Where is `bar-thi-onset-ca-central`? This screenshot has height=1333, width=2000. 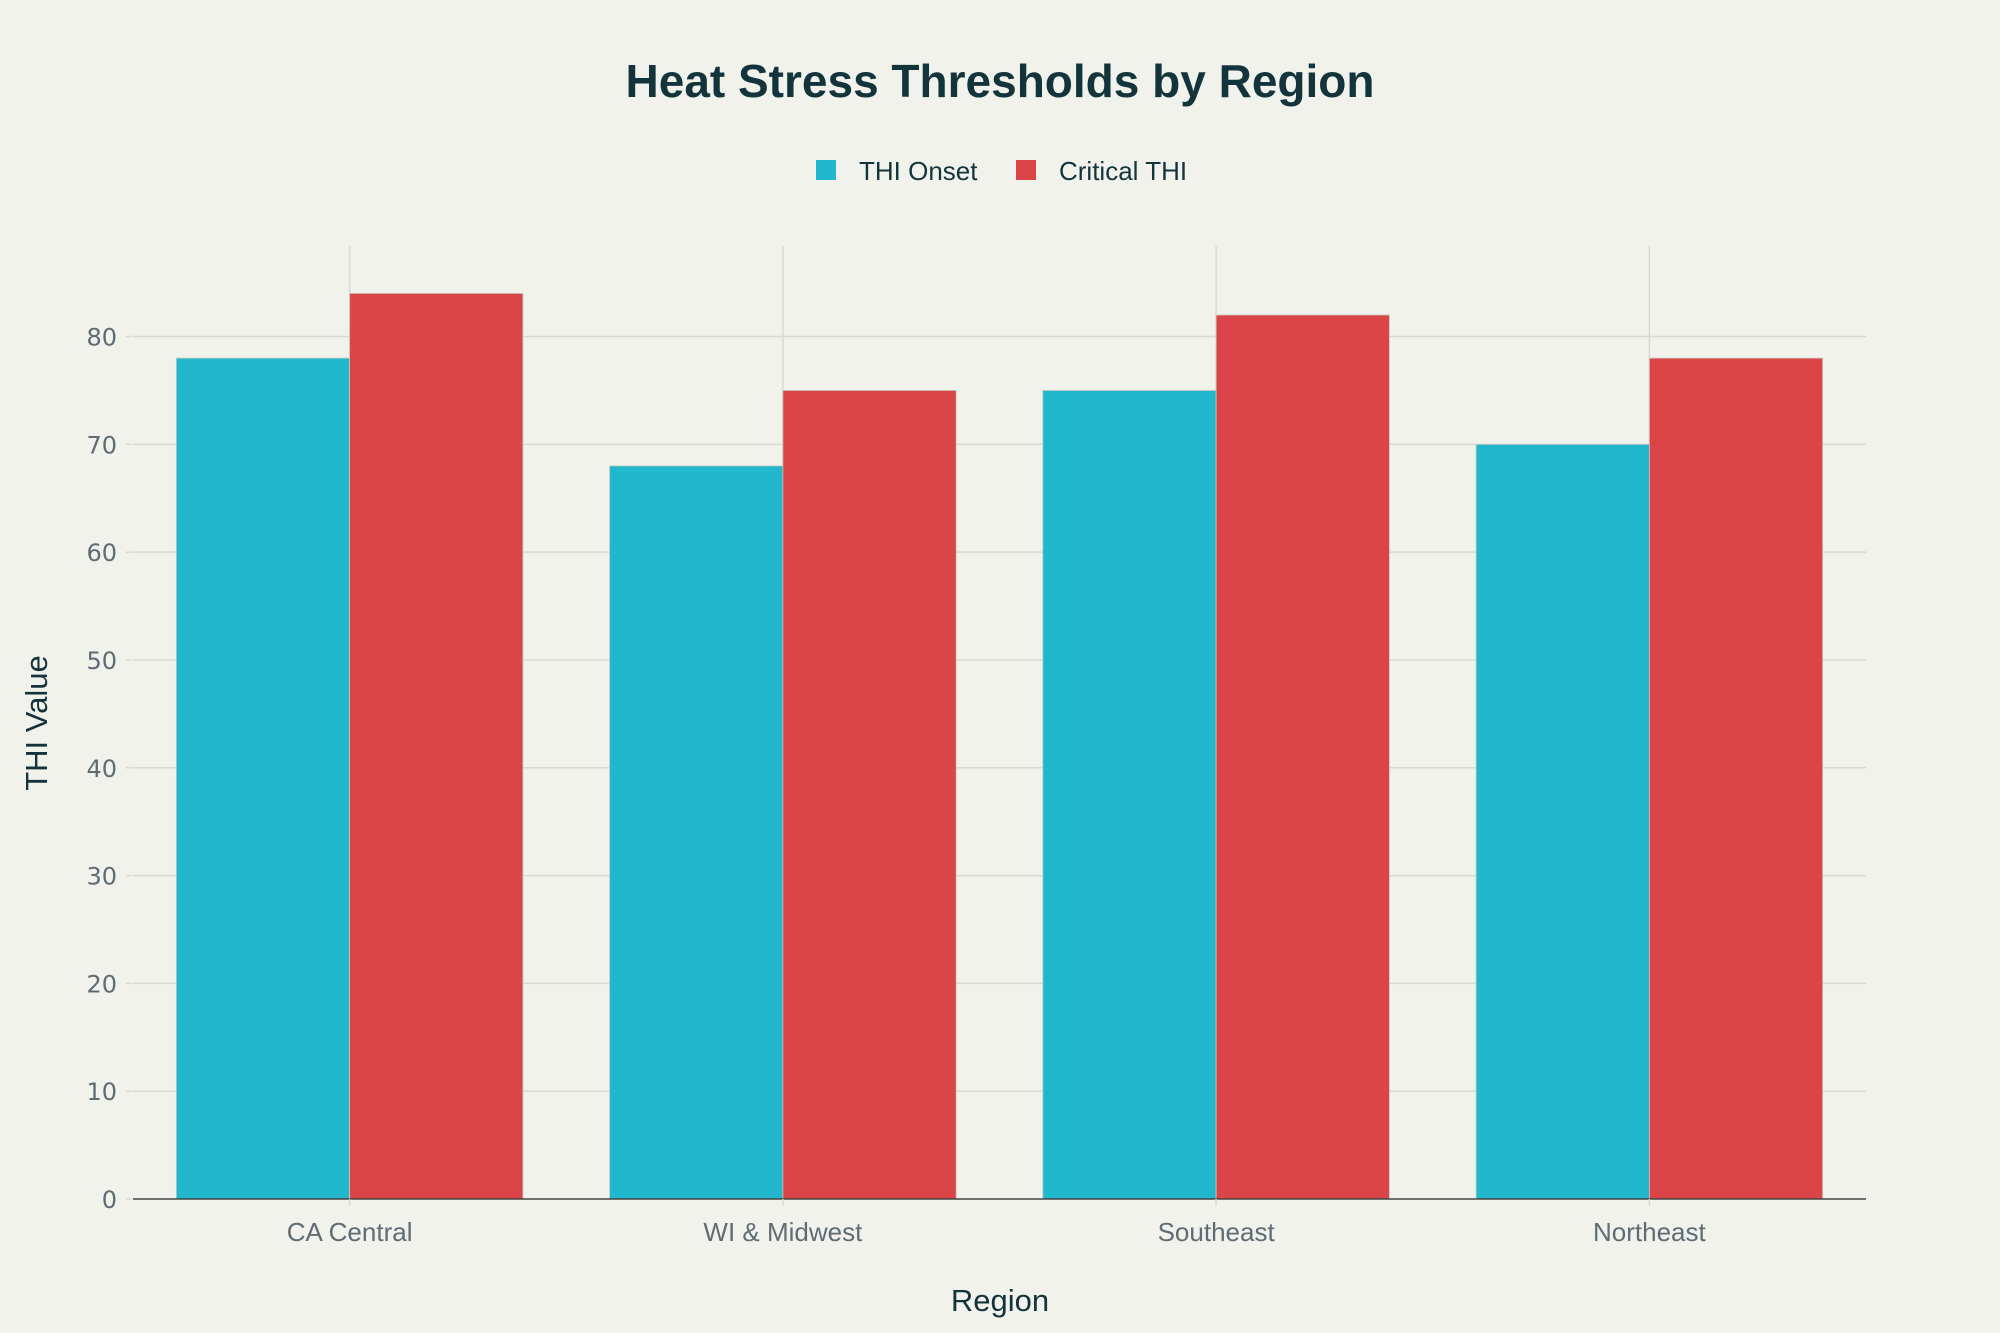 bar-thi-onset-ca-central is located at coordinates (263, 778).